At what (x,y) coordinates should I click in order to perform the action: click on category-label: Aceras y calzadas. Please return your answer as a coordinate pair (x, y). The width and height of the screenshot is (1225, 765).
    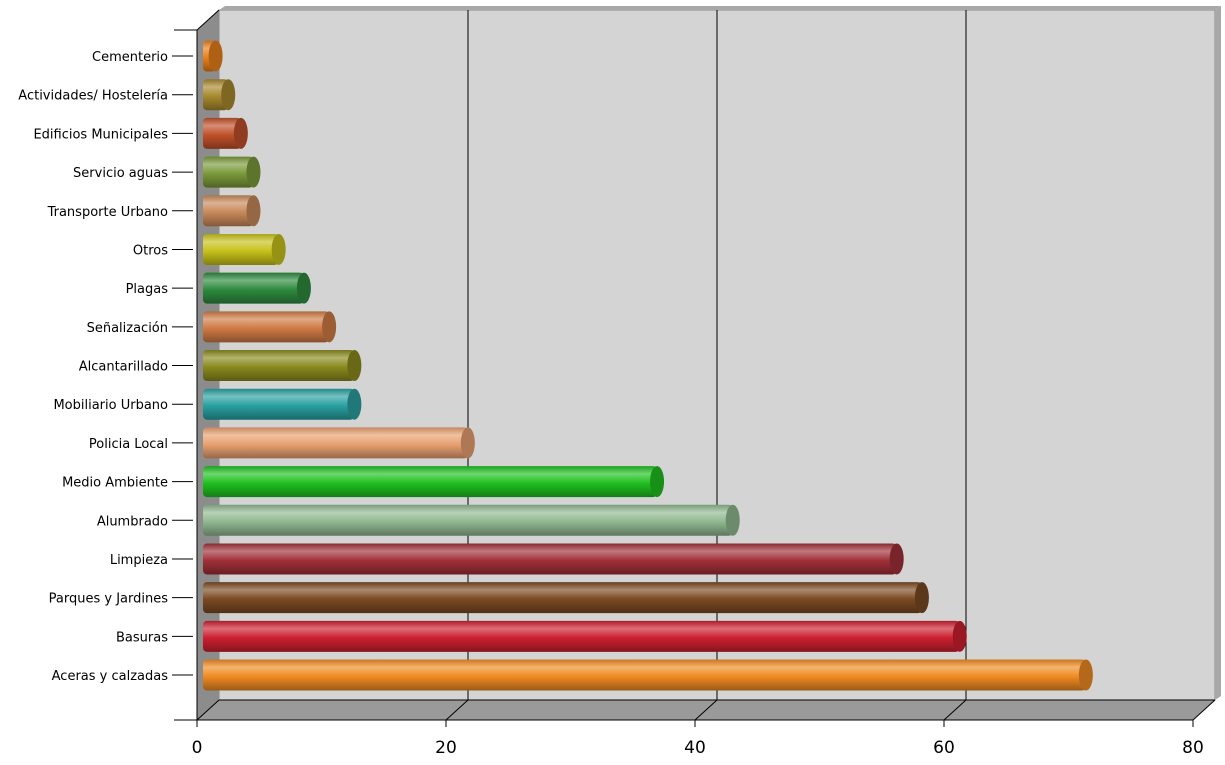
    Looking at the image, I should click on (110, 676).